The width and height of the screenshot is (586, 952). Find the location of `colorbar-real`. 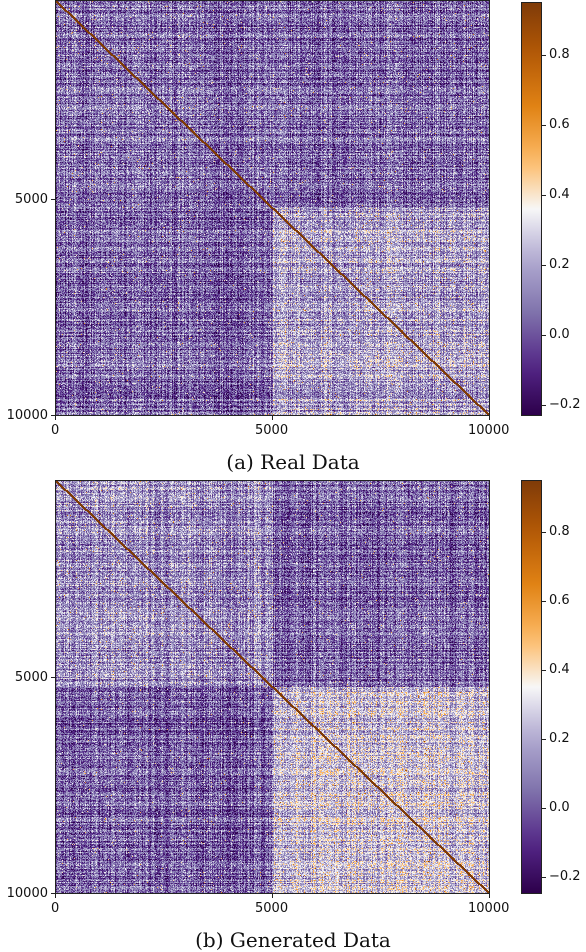

colorbar-real is located at coordinates (531, 209).